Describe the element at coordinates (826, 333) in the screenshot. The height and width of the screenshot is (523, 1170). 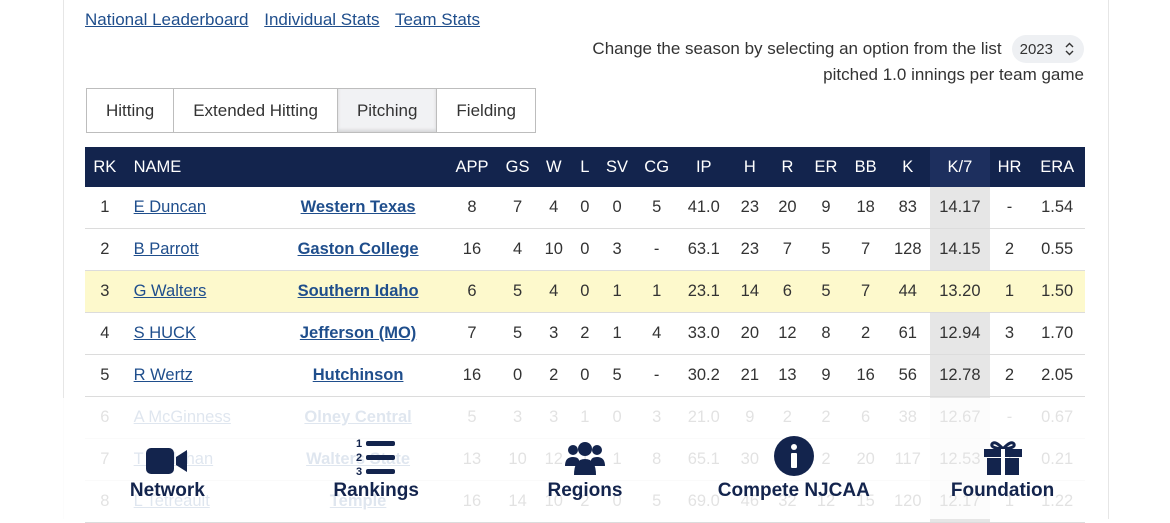
I see `cell-er: 8` at that location.